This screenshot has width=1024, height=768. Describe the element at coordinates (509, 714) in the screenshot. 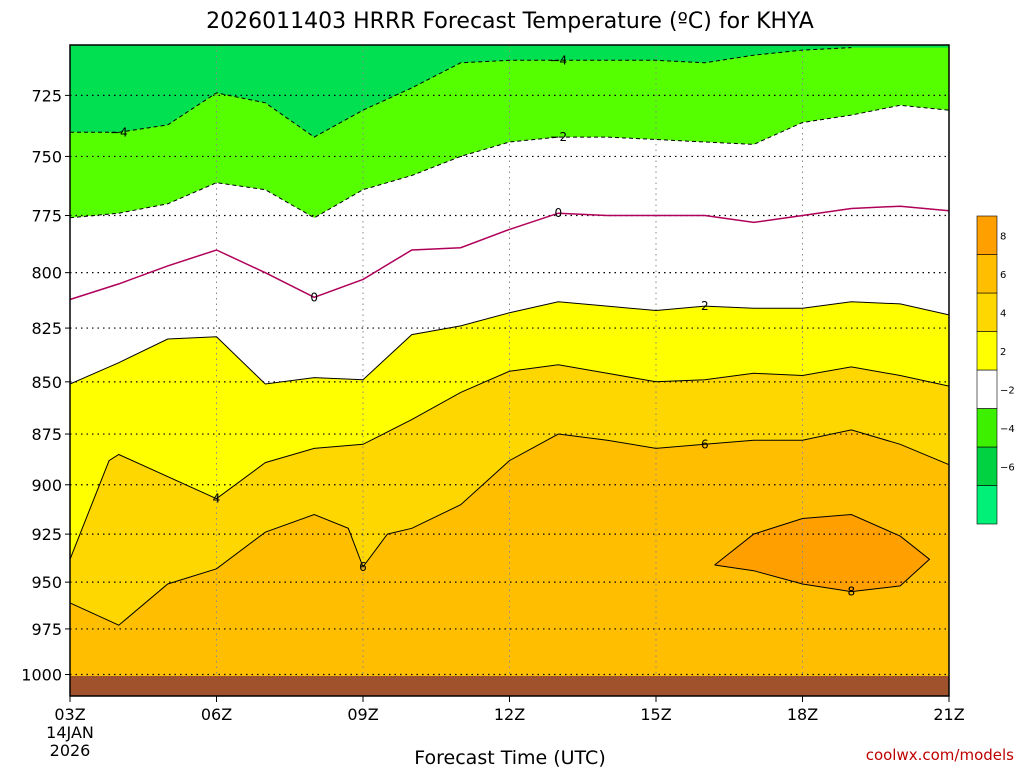

I see `x-tick-label: 12Z` at that location.